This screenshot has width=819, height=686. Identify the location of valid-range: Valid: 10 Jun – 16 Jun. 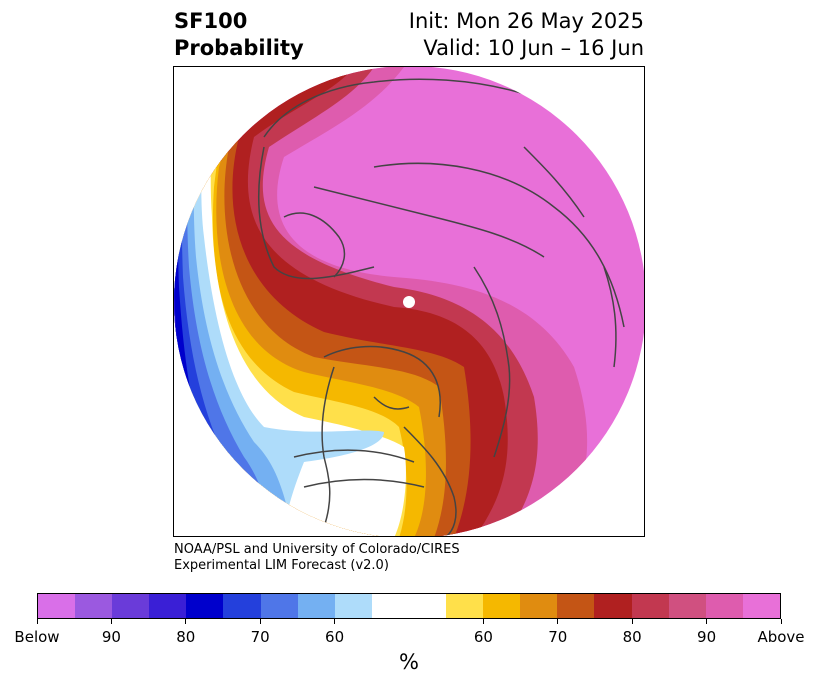
(533, 48).